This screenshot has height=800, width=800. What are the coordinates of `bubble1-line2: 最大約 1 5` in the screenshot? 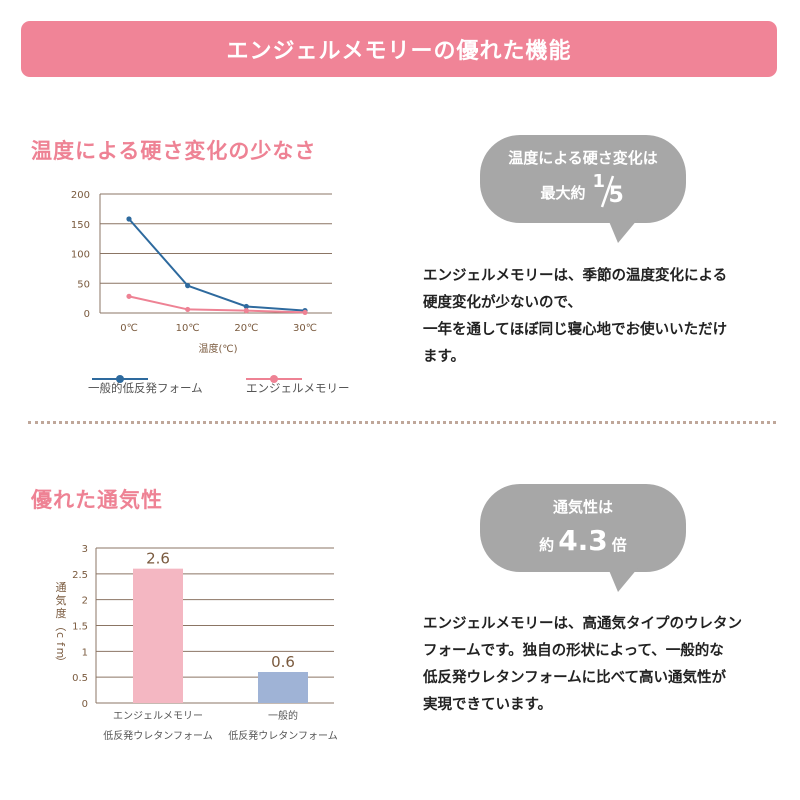 It's located at (583, 191).